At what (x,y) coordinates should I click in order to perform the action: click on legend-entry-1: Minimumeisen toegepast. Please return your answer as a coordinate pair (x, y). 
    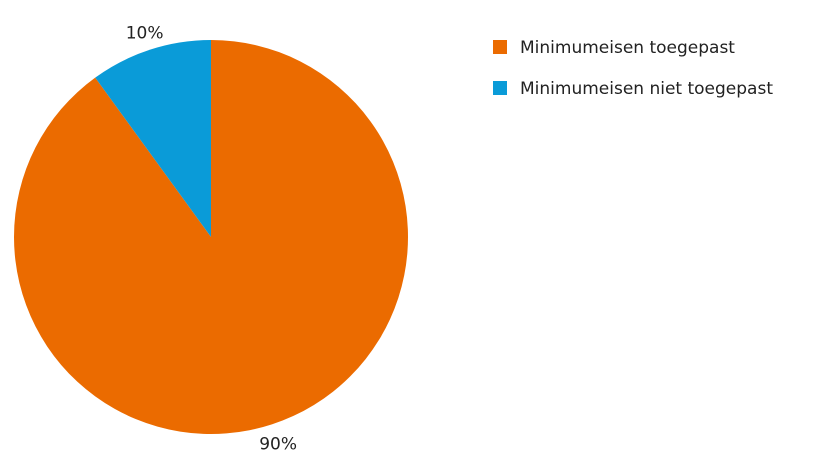
    Looking at the image, I should click on (614, 48).